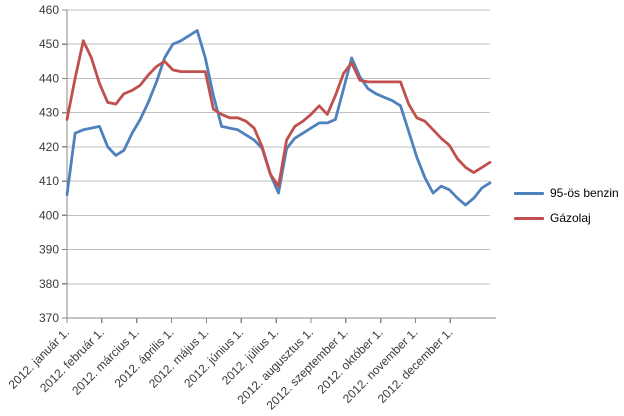 This screenshot has height=416, width=624. I want to click on legend-label-gazolaj: Gázolaj, so click(570, 218).